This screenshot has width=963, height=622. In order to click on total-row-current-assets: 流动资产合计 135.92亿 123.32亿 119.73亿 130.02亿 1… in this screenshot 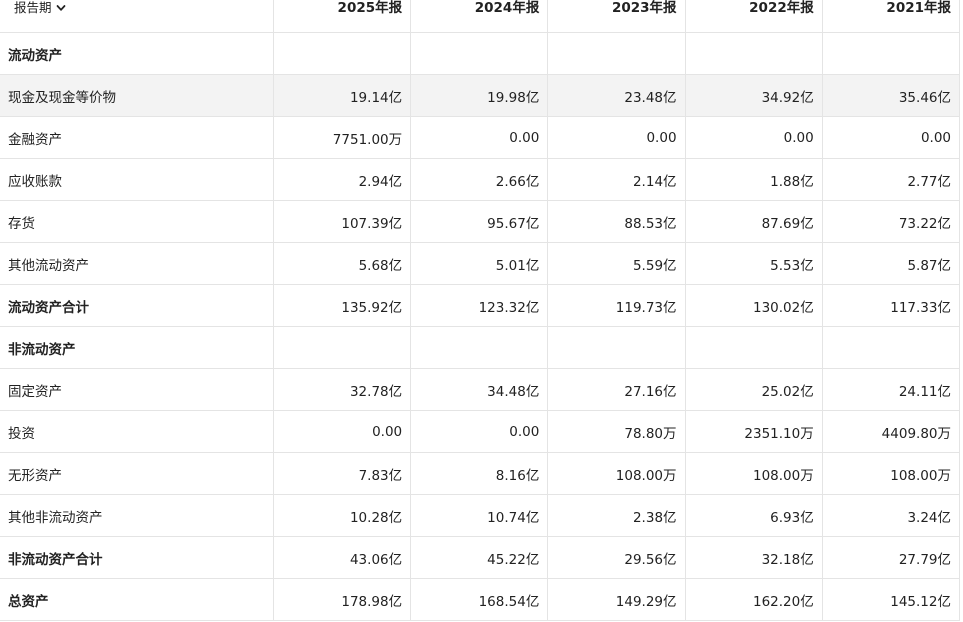, I will do `click(480, 305)`.